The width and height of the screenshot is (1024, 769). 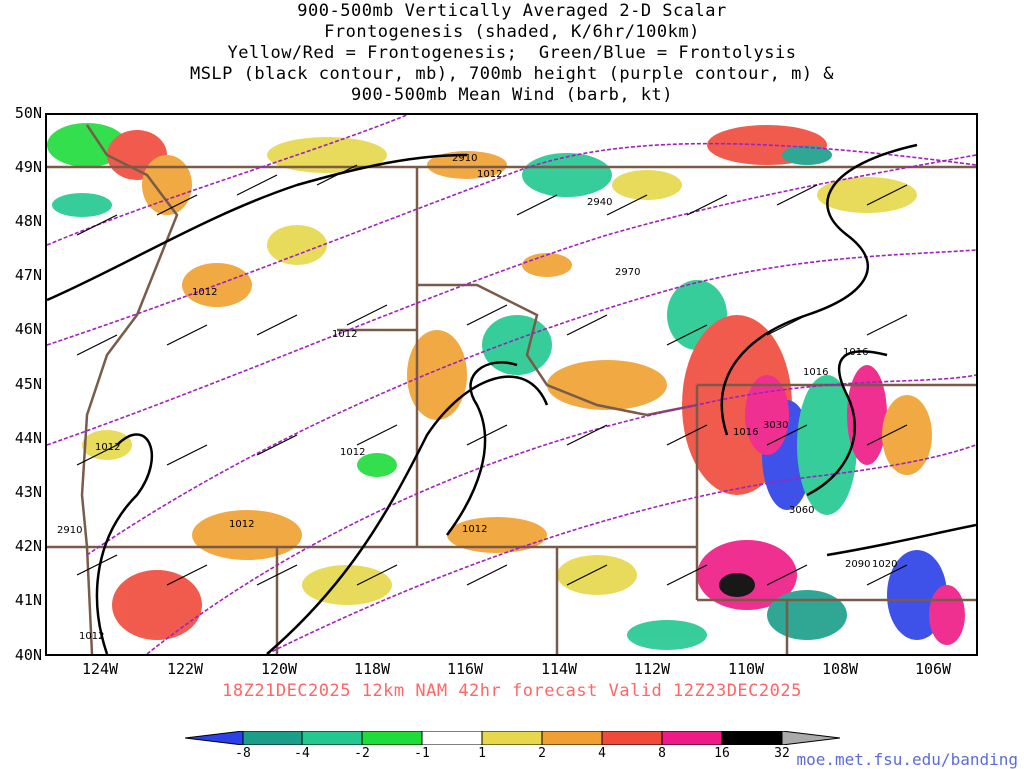 I want to click on title-line-5: 900-500mb Mean Wind (barb, kt), so click(x=512, y=95).